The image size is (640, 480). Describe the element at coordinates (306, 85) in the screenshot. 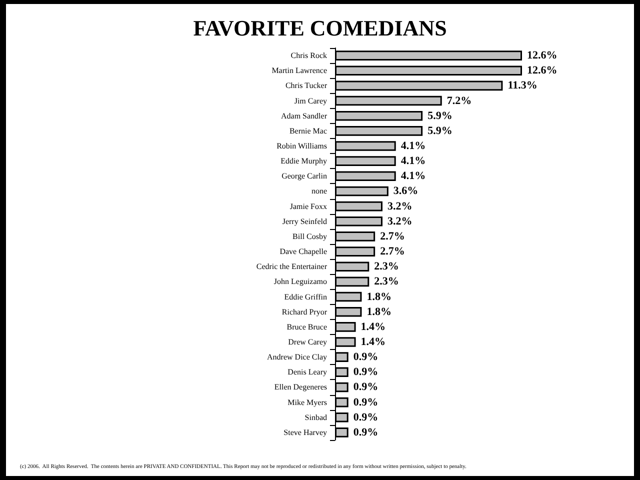

I see `y-tick-label: Chris Tucker` at that location.